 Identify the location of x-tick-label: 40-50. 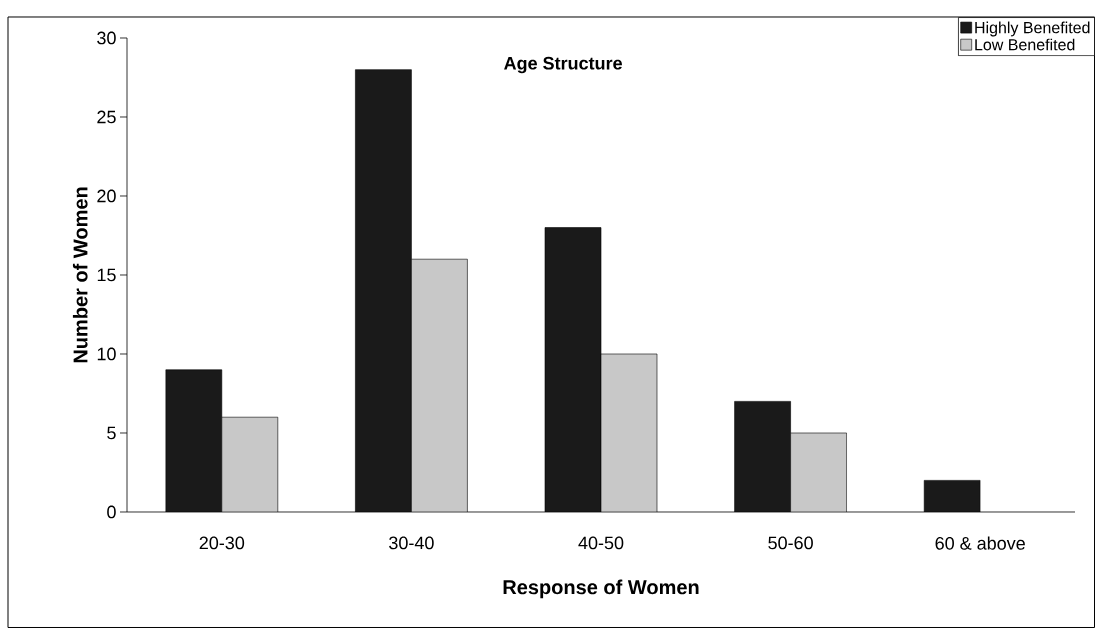
(601, 543).